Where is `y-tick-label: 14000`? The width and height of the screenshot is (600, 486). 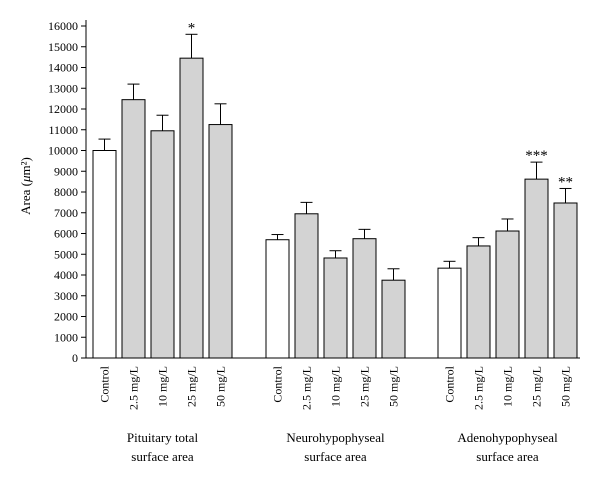
y-tick-label: 14000 is located at coordinates (63, 68).